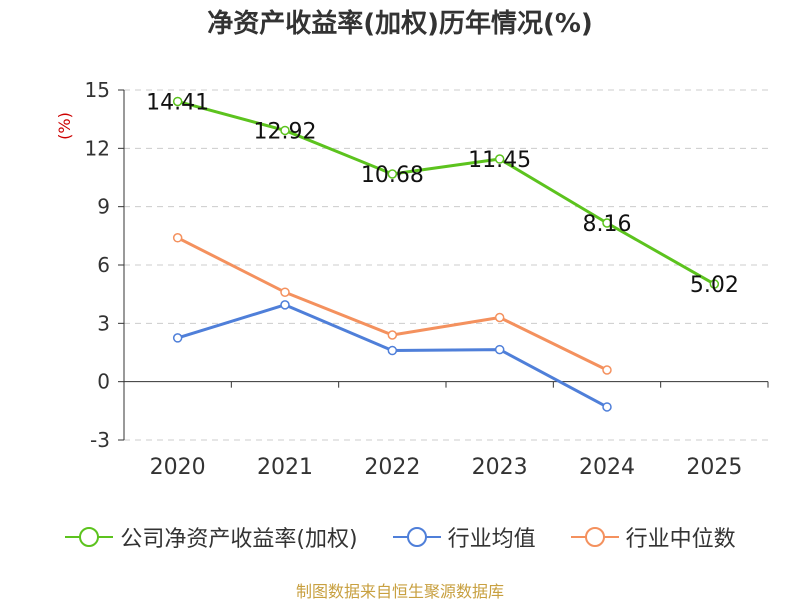 The width and height of the screenshot is (800, 602). I want to click on y-tick-label: 15, so click(97, 90).